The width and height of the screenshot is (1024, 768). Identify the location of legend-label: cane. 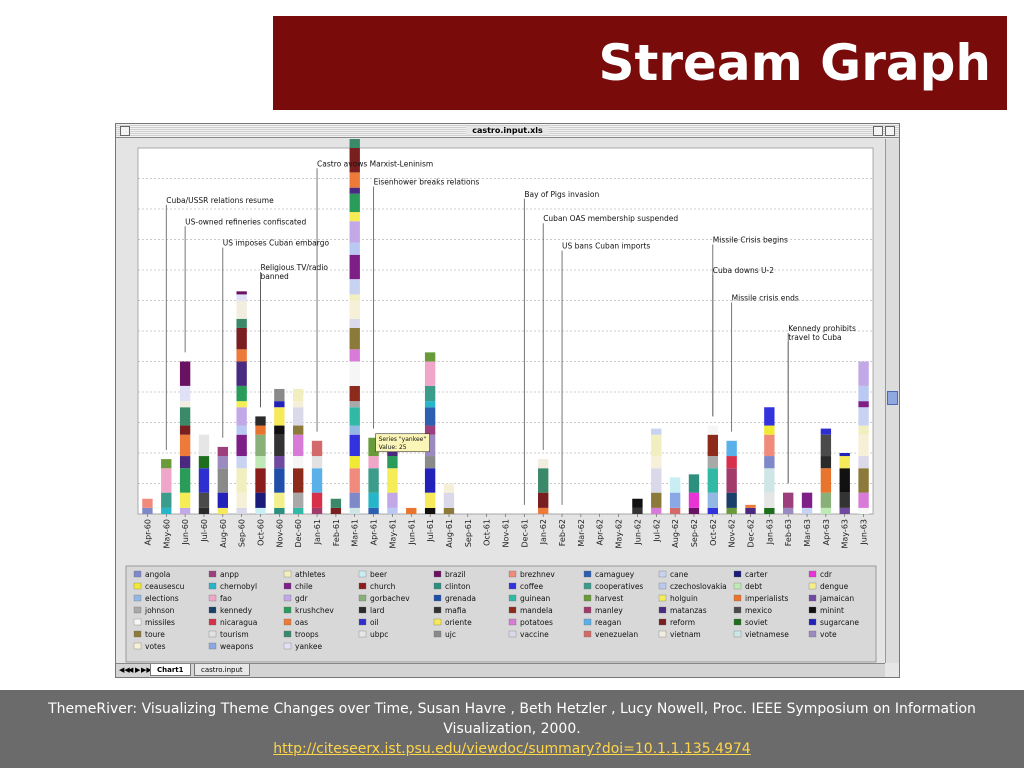
(679, 574).